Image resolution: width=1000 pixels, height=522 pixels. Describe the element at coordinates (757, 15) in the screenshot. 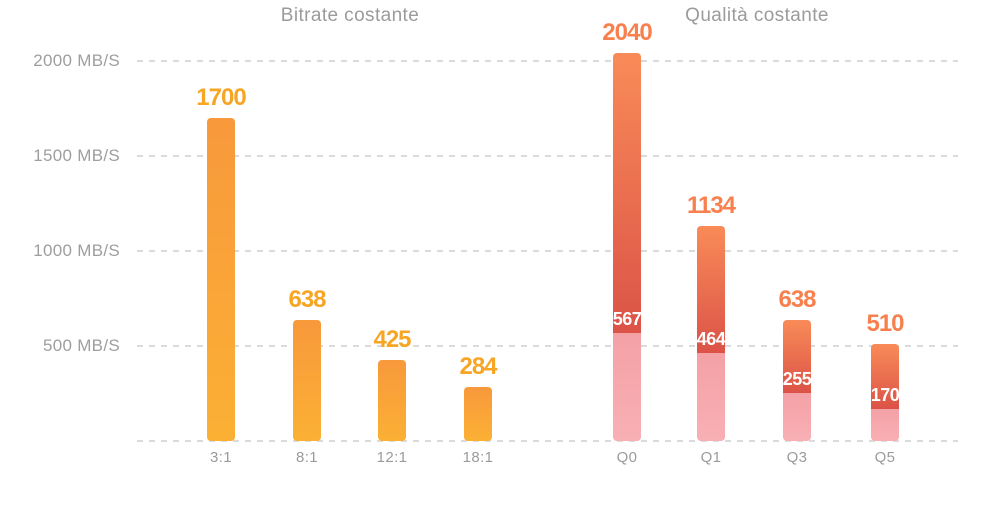

I see `group-title-quality: Qualità costante` at that location.